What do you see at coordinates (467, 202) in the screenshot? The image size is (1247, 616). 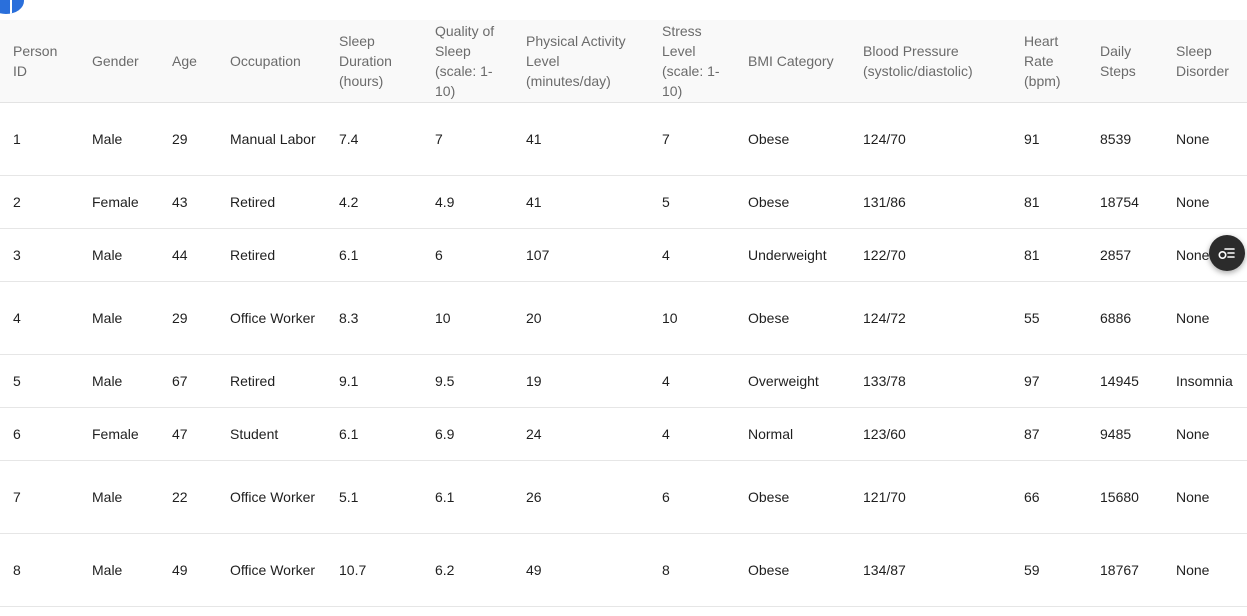 I see `table-cell: 4.9` at bounding box center [467, 202].